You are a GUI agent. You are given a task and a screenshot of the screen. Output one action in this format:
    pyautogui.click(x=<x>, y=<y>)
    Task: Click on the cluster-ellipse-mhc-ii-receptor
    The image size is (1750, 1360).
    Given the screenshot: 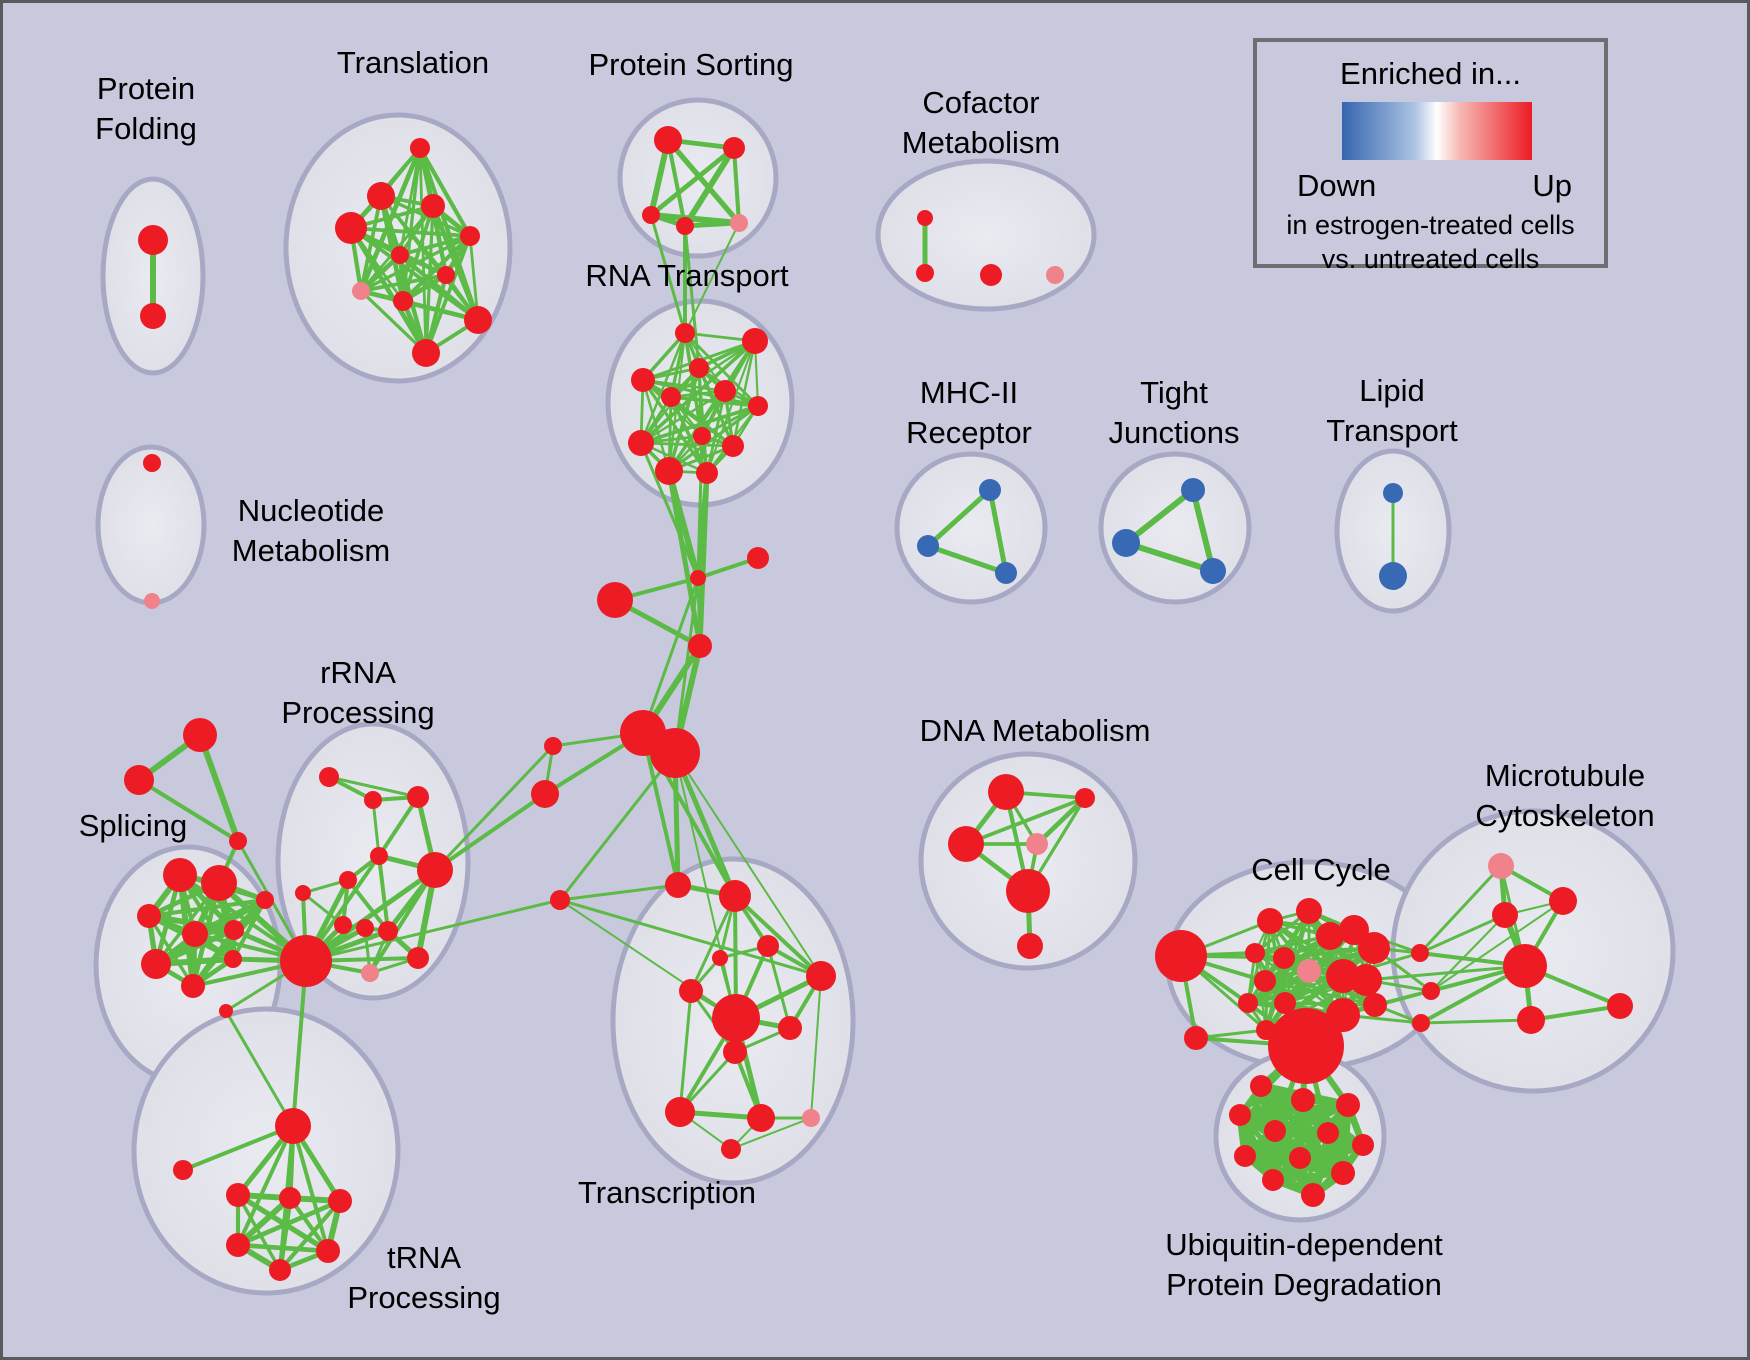 What is the action you would take?
    pyautogui.click(x=971, y=528)
    